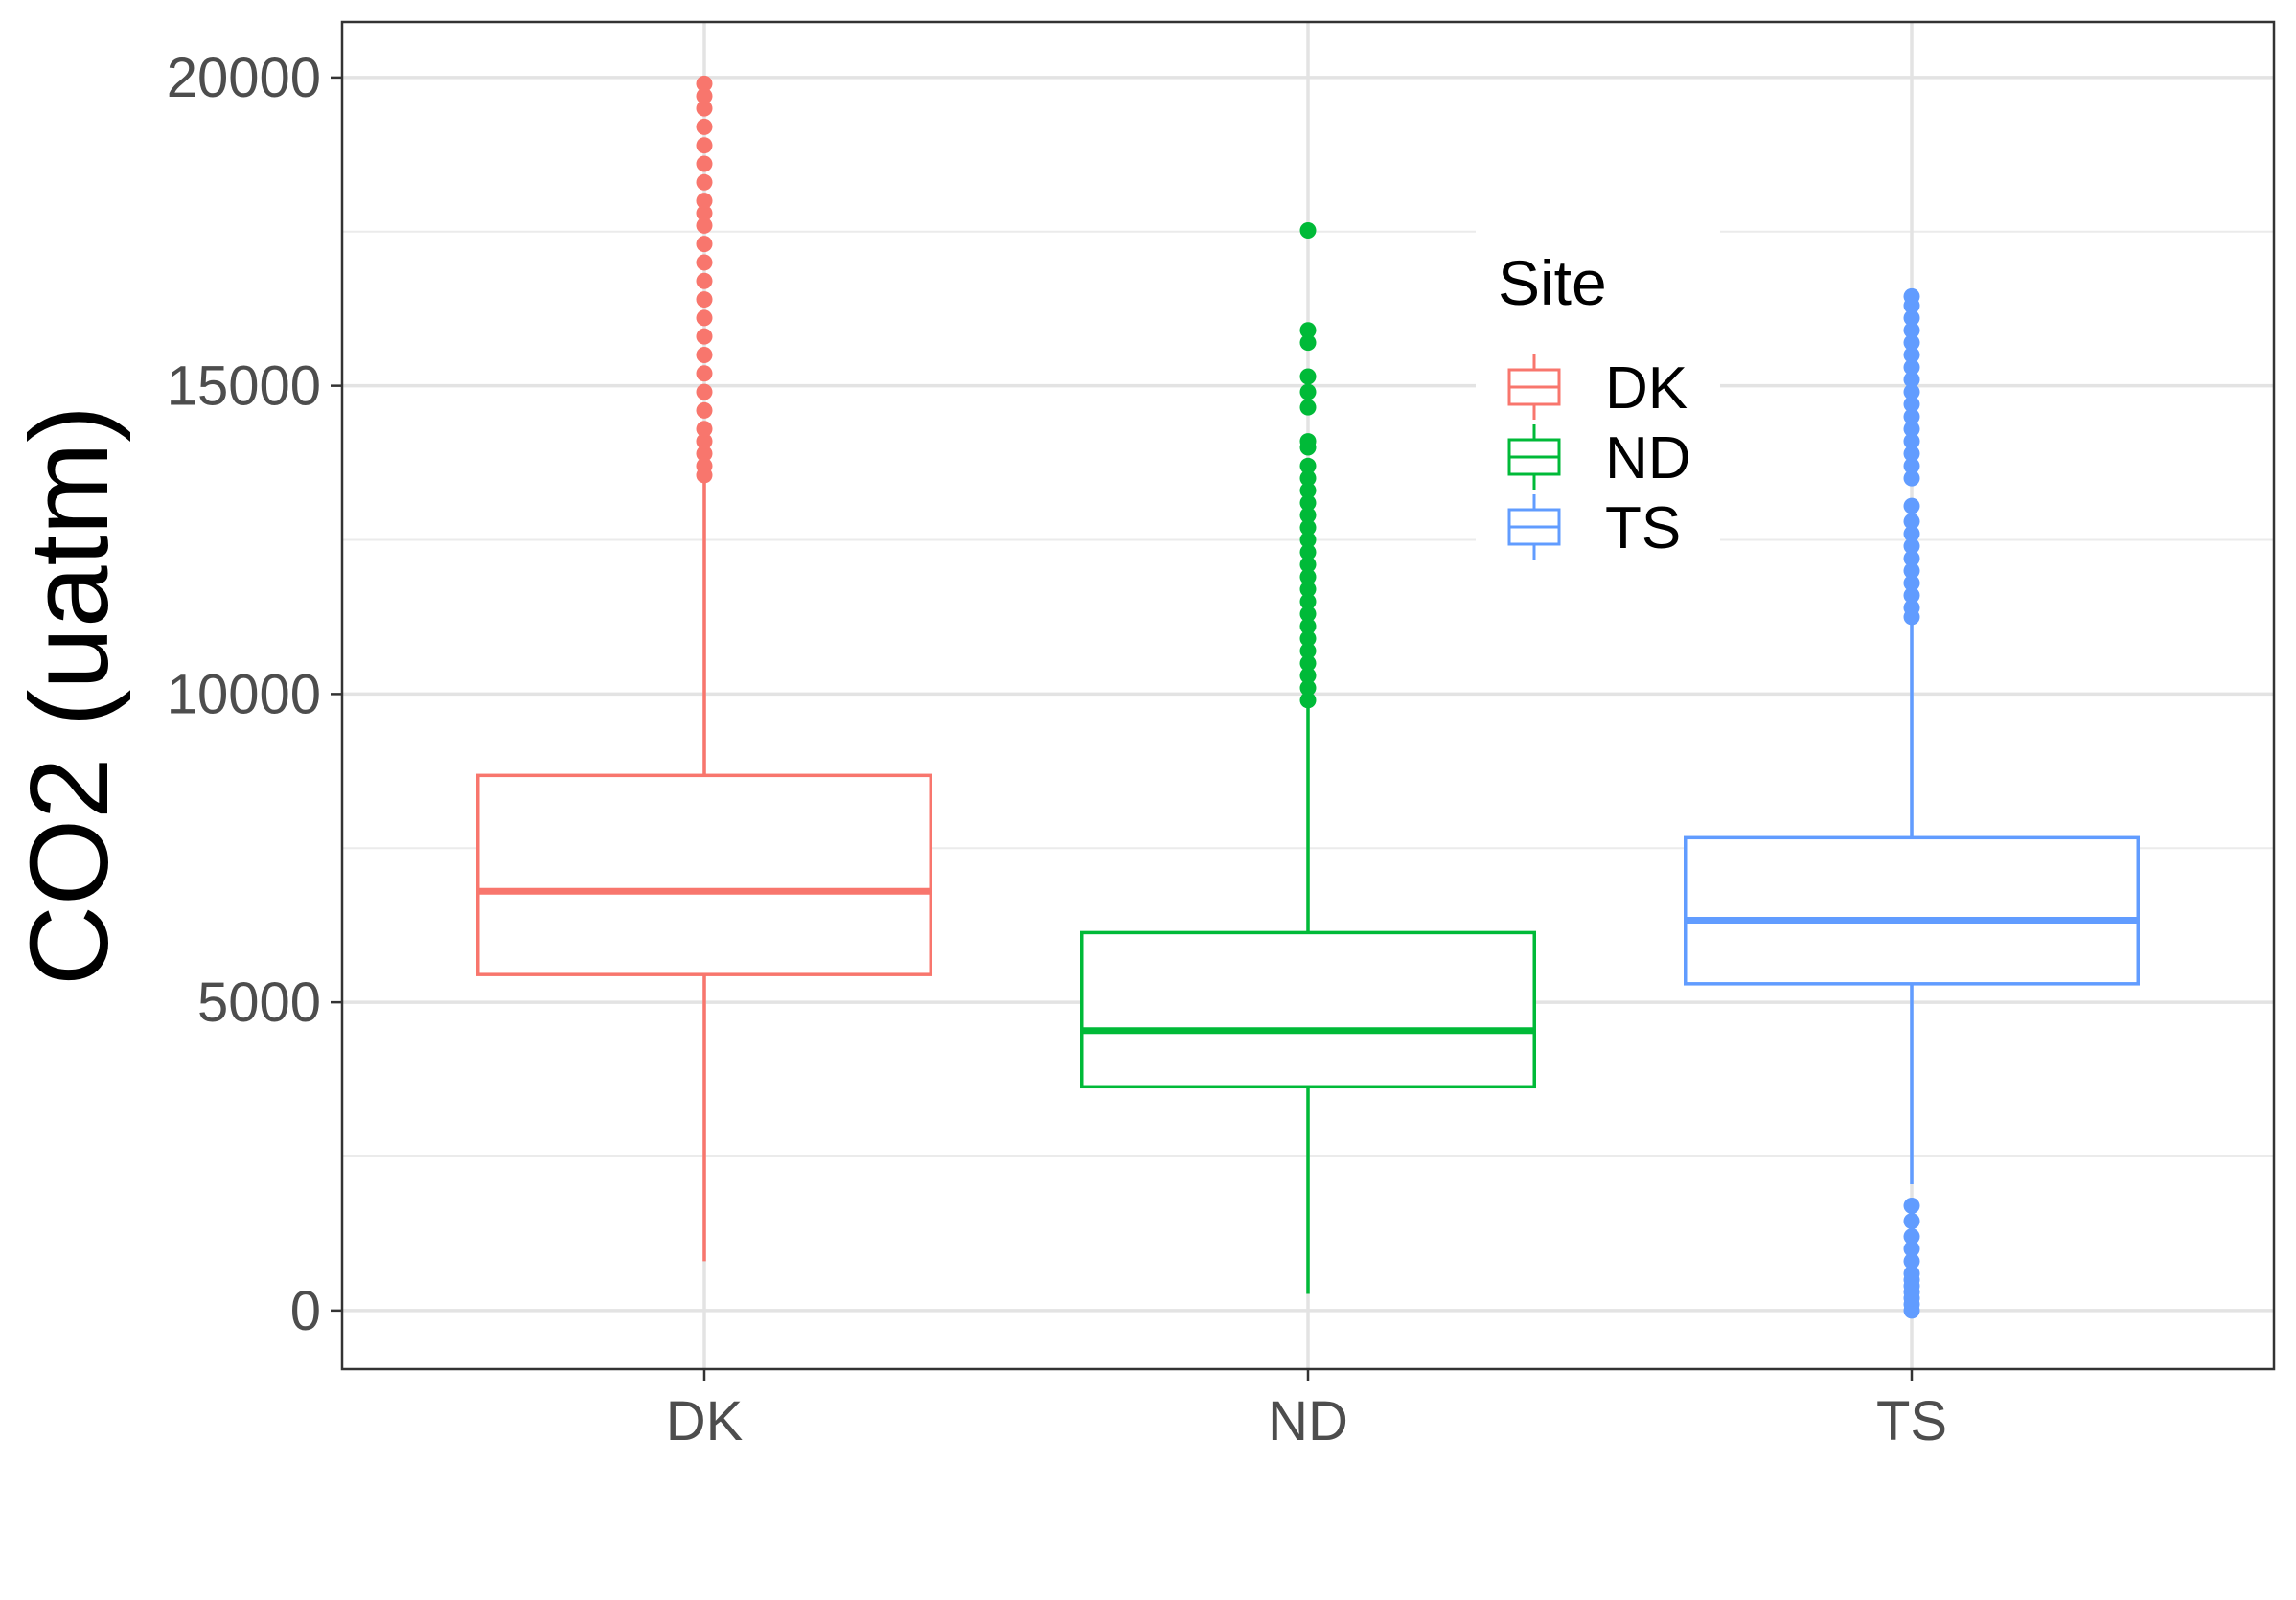  What do you see at coordinates (1534, 457) in the screenshot?
I see `legend-key-nd` at bounding box center [1534, 457].